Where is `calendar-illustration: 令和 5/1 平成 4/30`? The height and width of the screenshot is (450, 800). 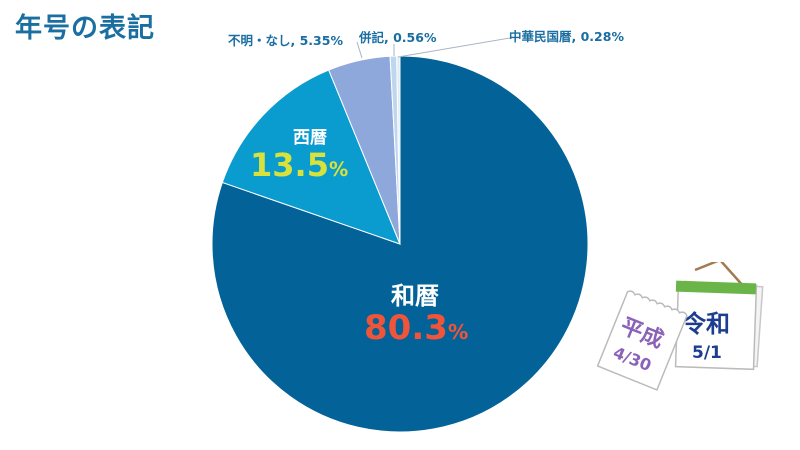 calendar-illustration: 令和 5/1 平成 4/30 is located at coordinates (680, 326).